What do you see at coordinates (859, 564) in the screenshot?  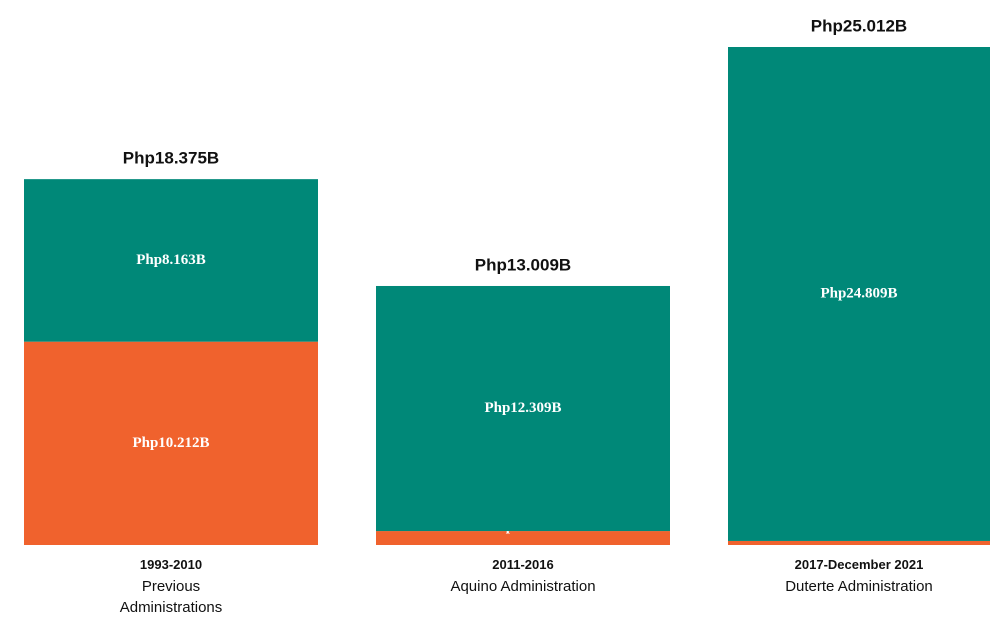 I see `category-period: 2017-December 2021` at bounding box center [859, 564].